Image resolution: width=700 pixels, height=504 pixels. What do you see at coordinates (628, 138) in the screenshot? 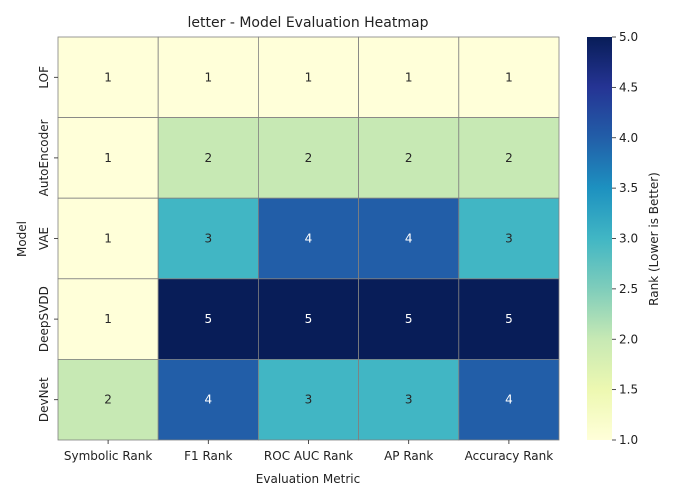
I see `colorbar-tick-label: 4.0` at bounding box center [628, 138].